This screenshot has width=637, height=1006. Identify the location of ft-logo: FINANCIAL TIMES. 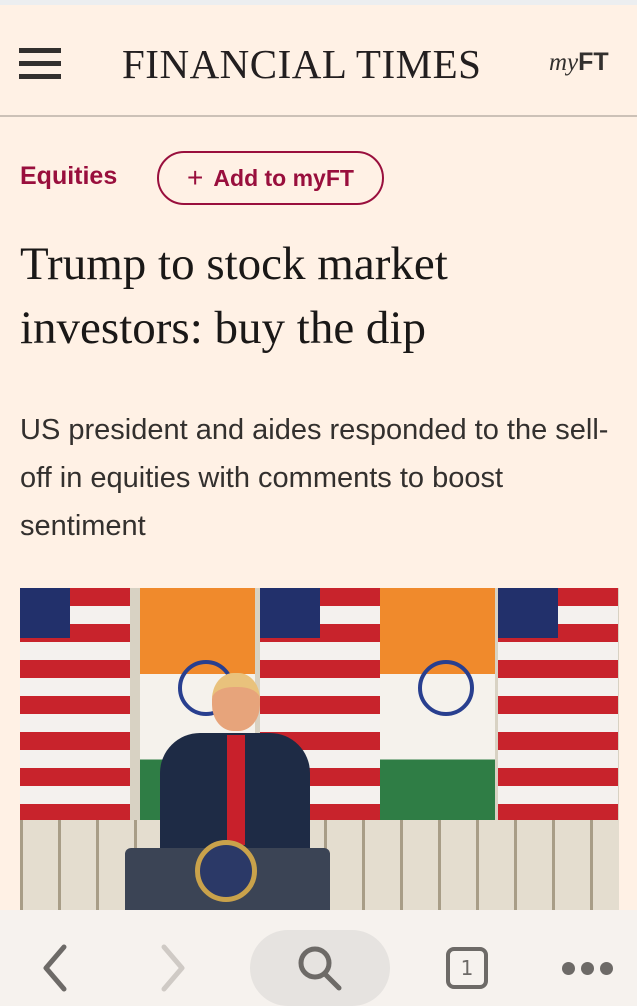
(302, 64).